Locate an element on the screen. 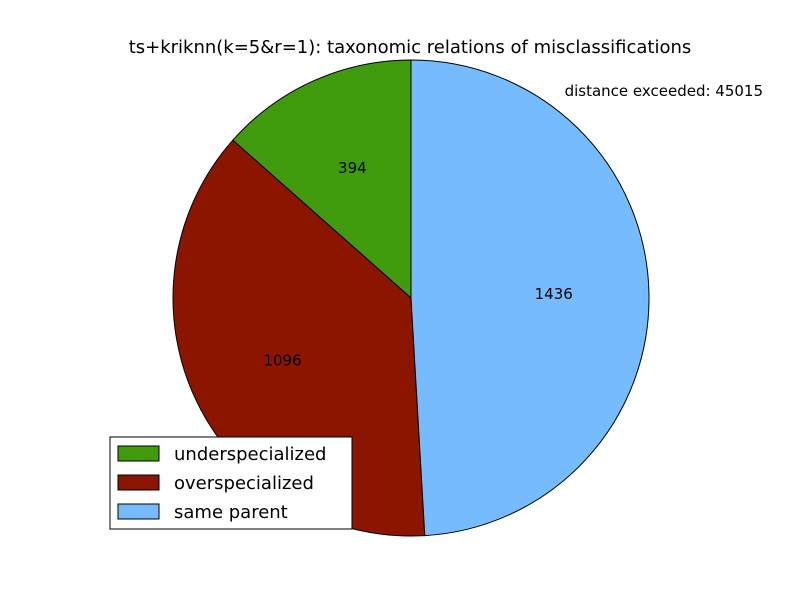  slice-value-overspecialized: 1096 is located at coordinates (282, 360).